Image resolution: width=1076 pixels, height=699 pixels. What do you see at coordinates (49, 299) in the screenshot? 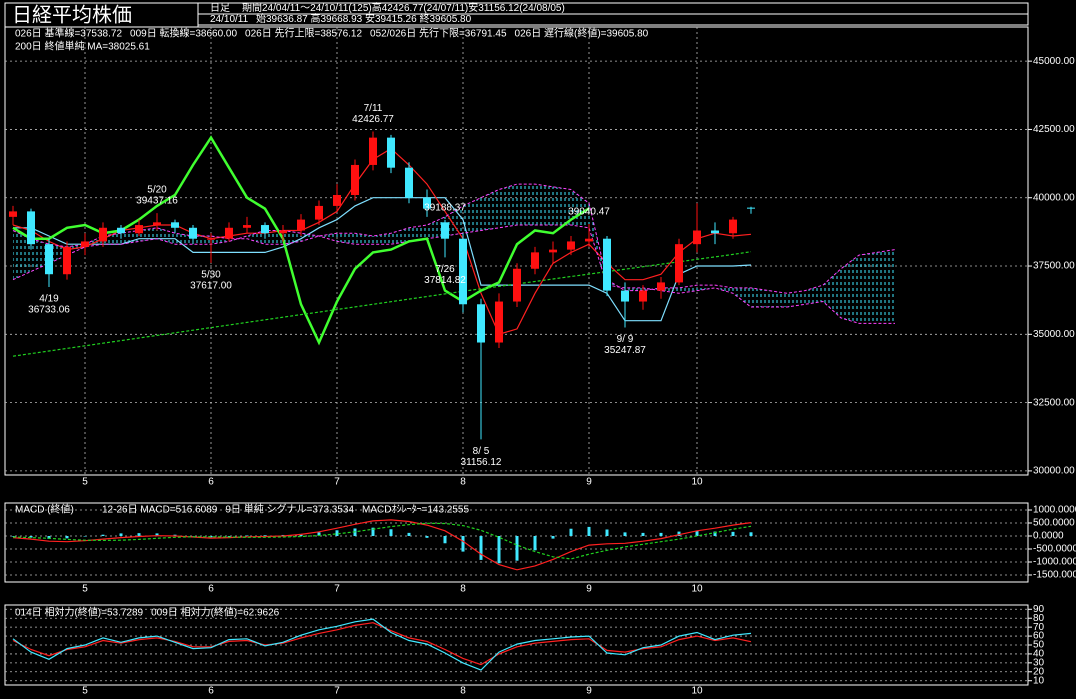
I see `annotation-date: 4/19` at bounding box center [49, 299].